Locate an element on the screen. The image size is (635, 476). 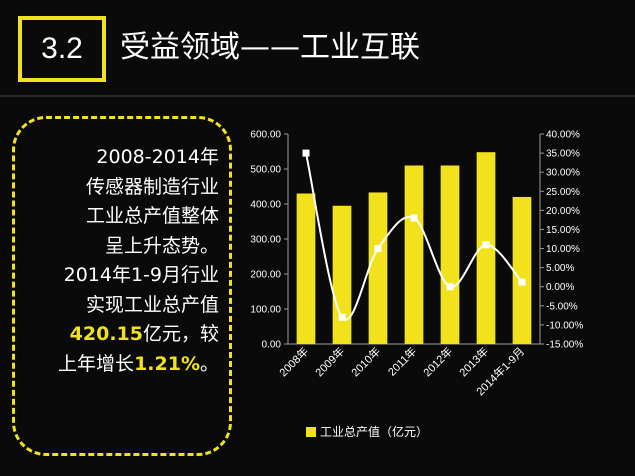
summary-line: 420.15亿元，较 is located at coordinates (125, 335).